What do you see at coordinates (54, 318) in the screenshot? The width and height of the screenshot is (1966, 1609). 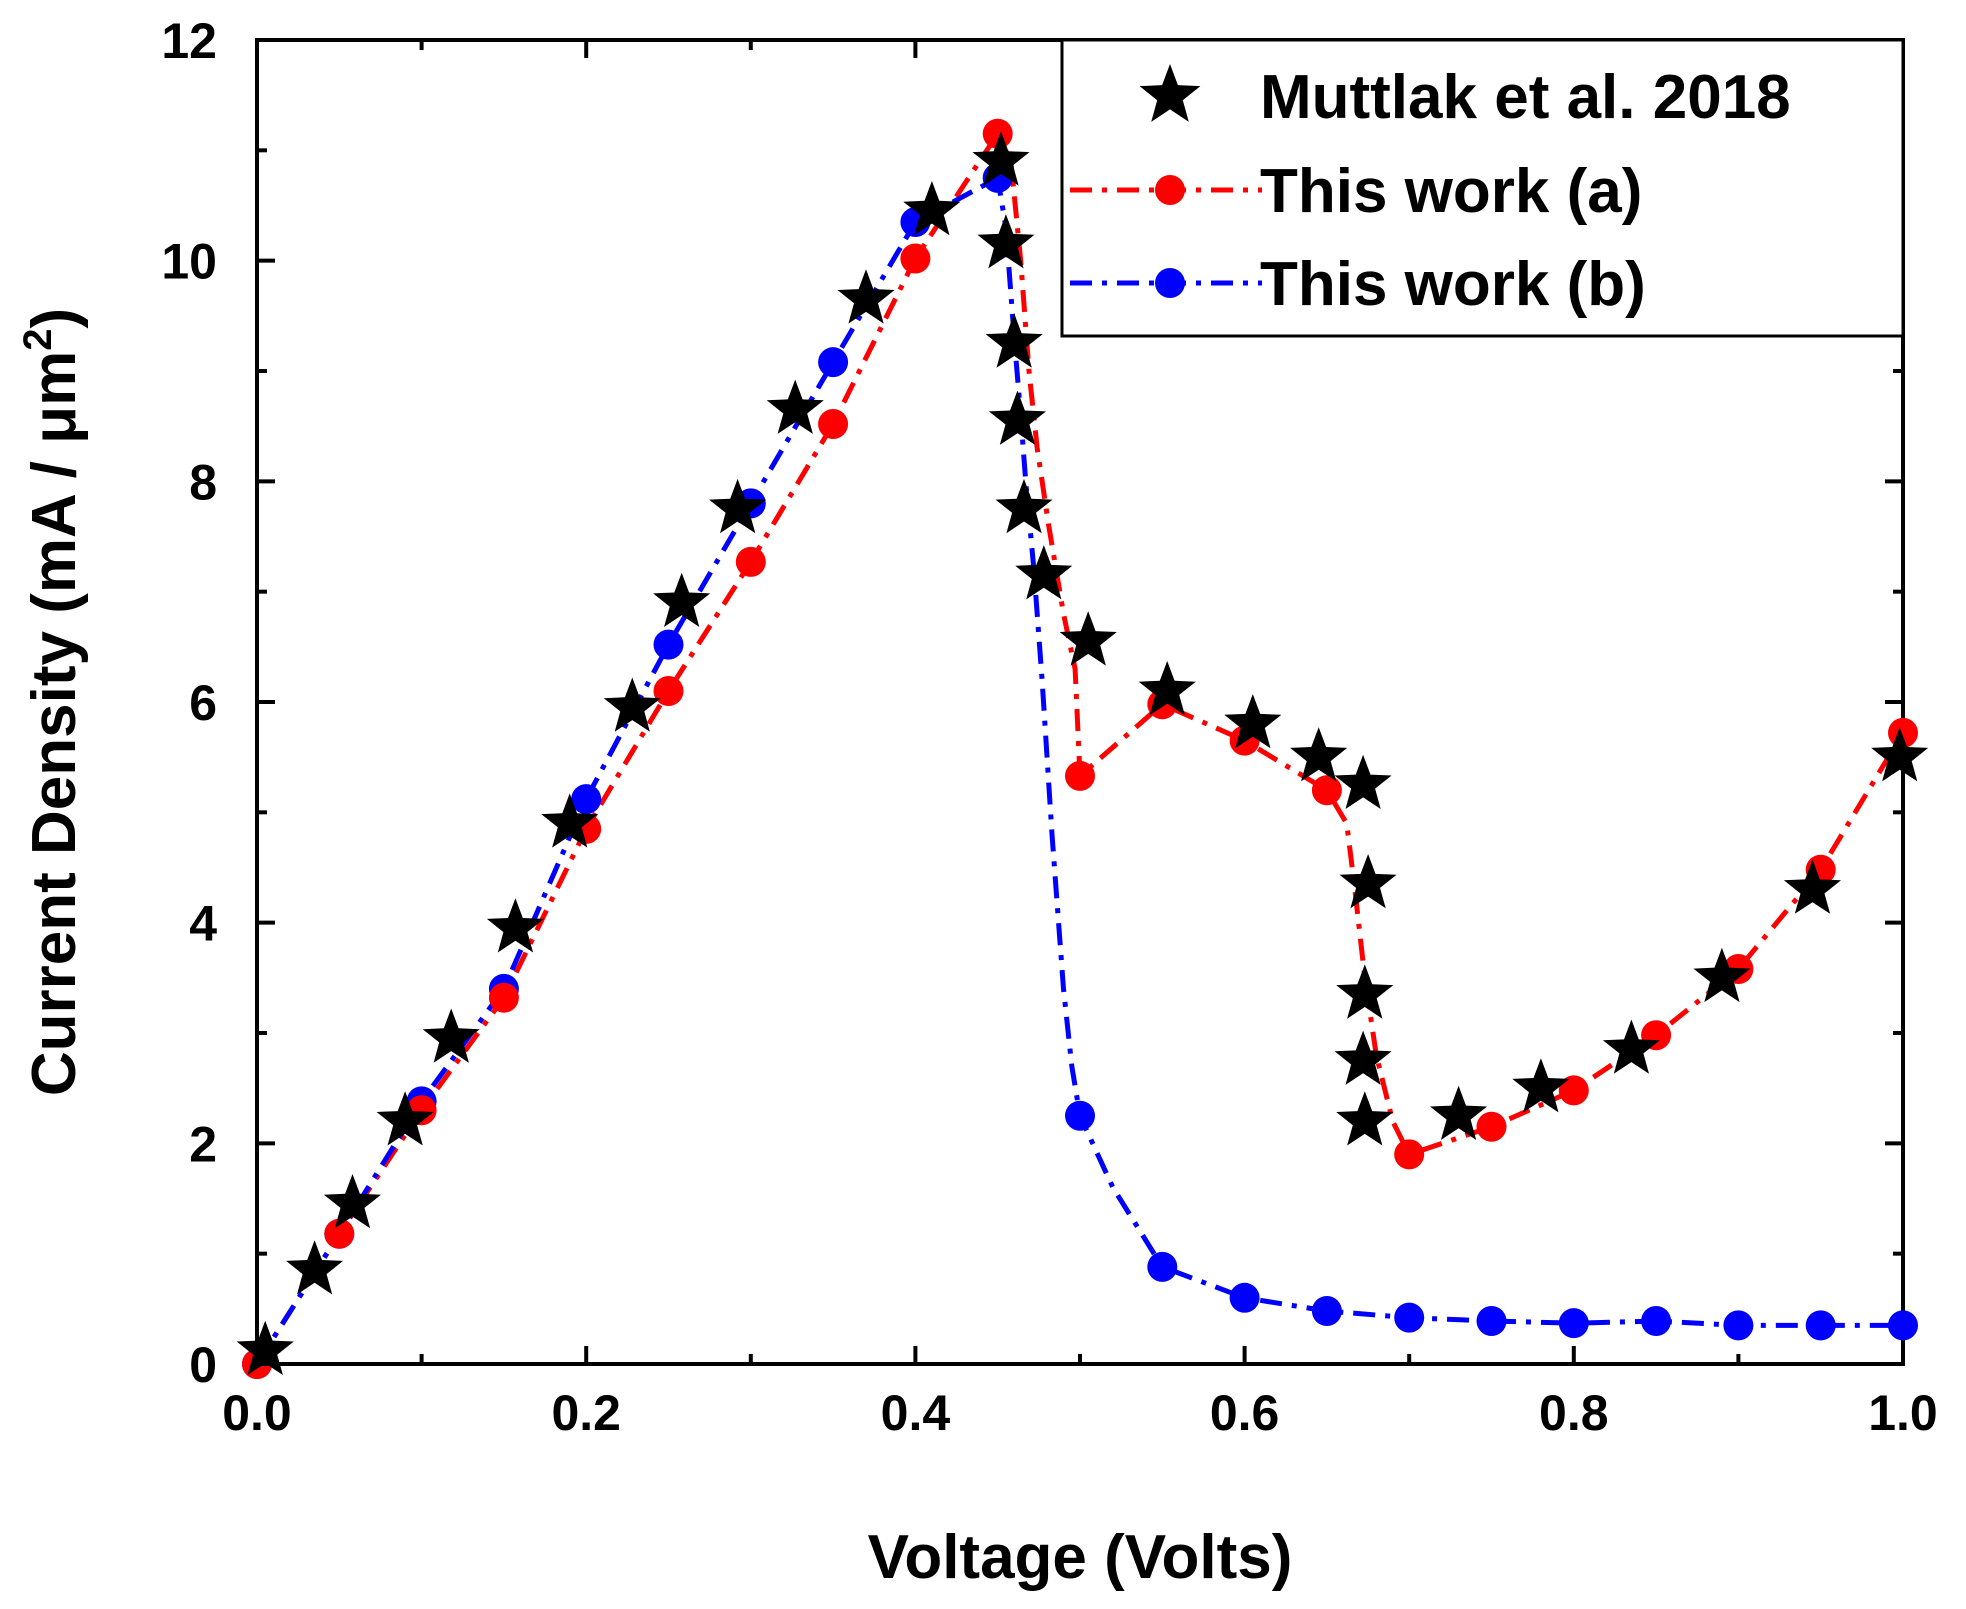 I see `y-axis-title-suffix: )` at bounding box center [54, 318].